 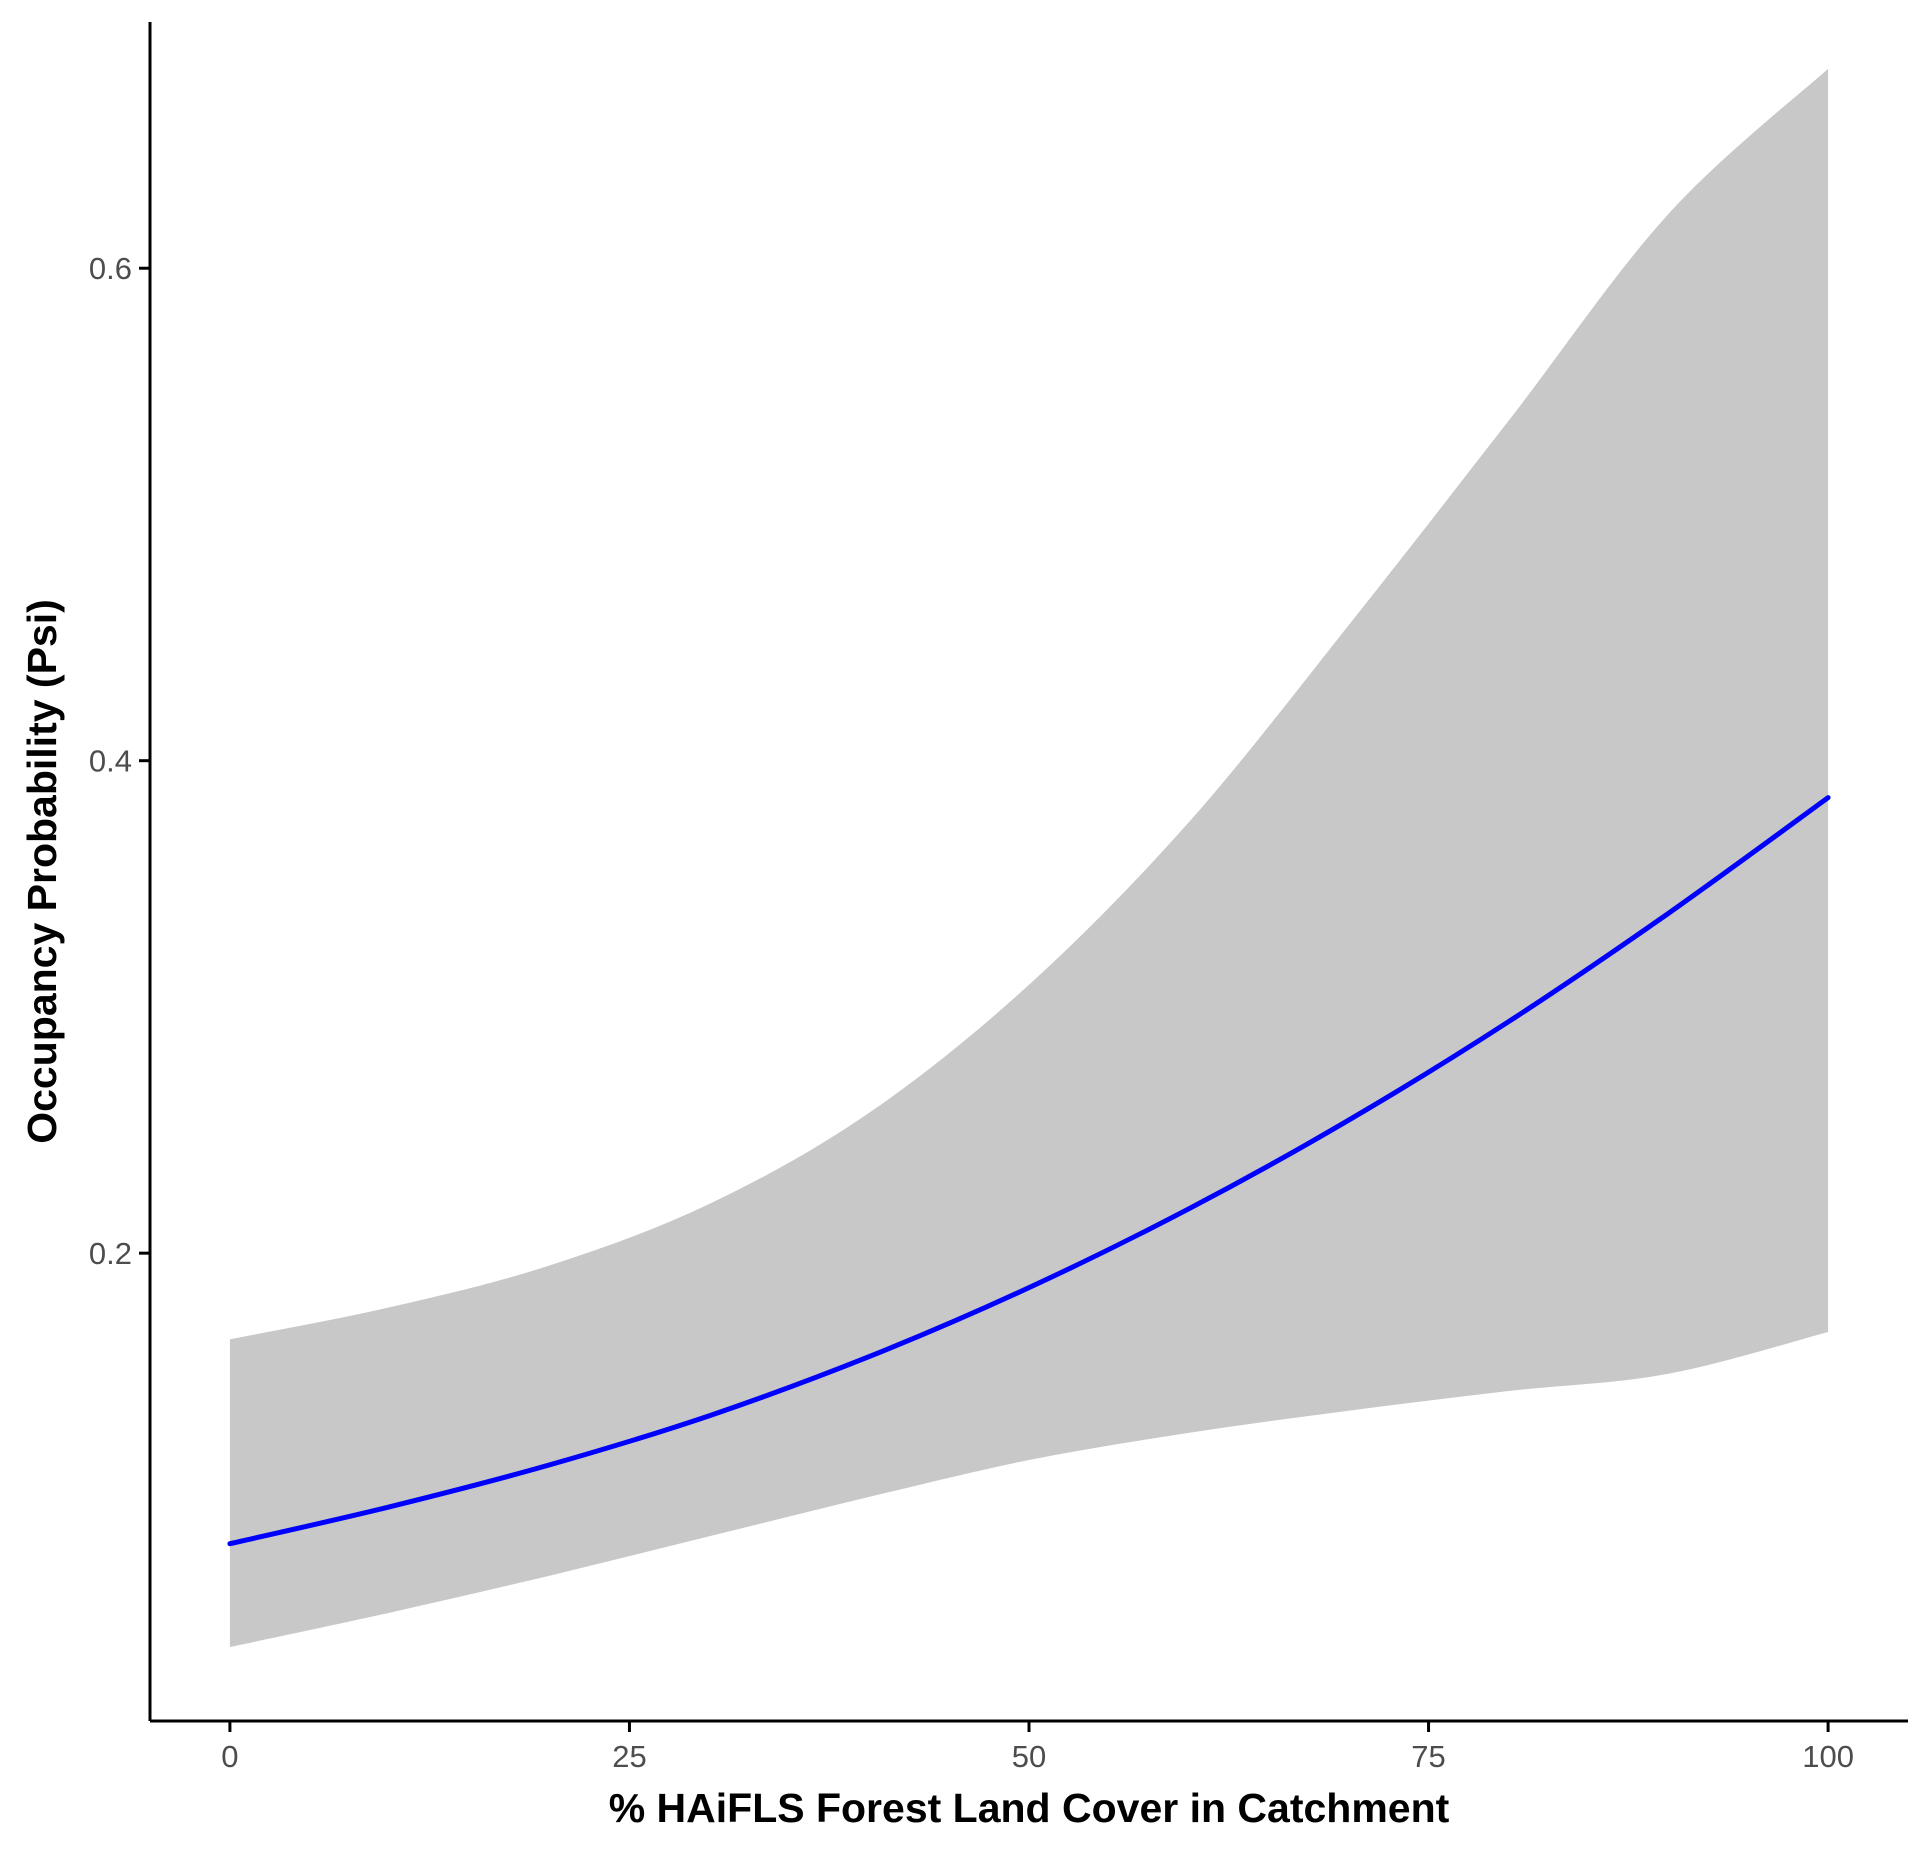 I want to click on x-tick-label: 100, so click(x=1828, y=1756).